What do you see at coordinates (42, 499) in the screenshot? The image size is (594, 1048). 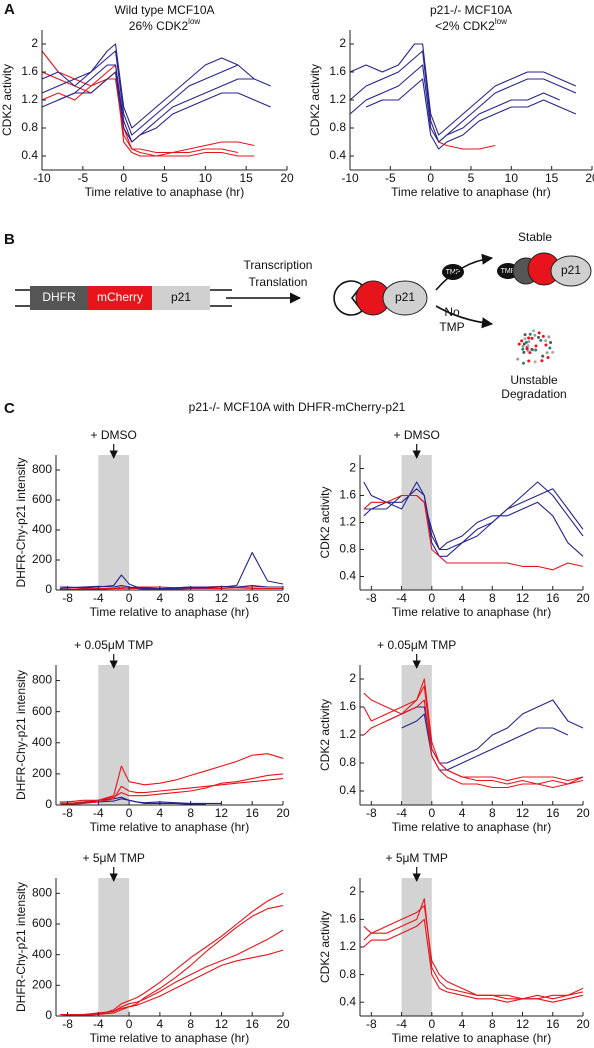 I see `y-tick-label: 600` at bounding box center [42, 499].